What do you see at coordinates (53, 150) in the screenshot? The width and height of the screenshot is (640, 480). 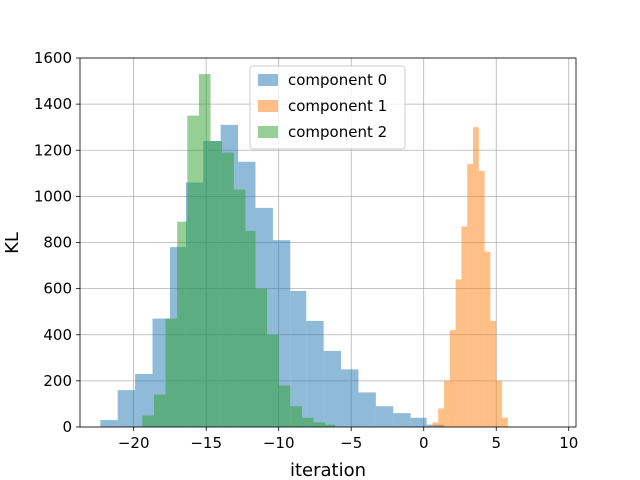 I see `y-tick-label: 1200` at bounding box center [53, 150].